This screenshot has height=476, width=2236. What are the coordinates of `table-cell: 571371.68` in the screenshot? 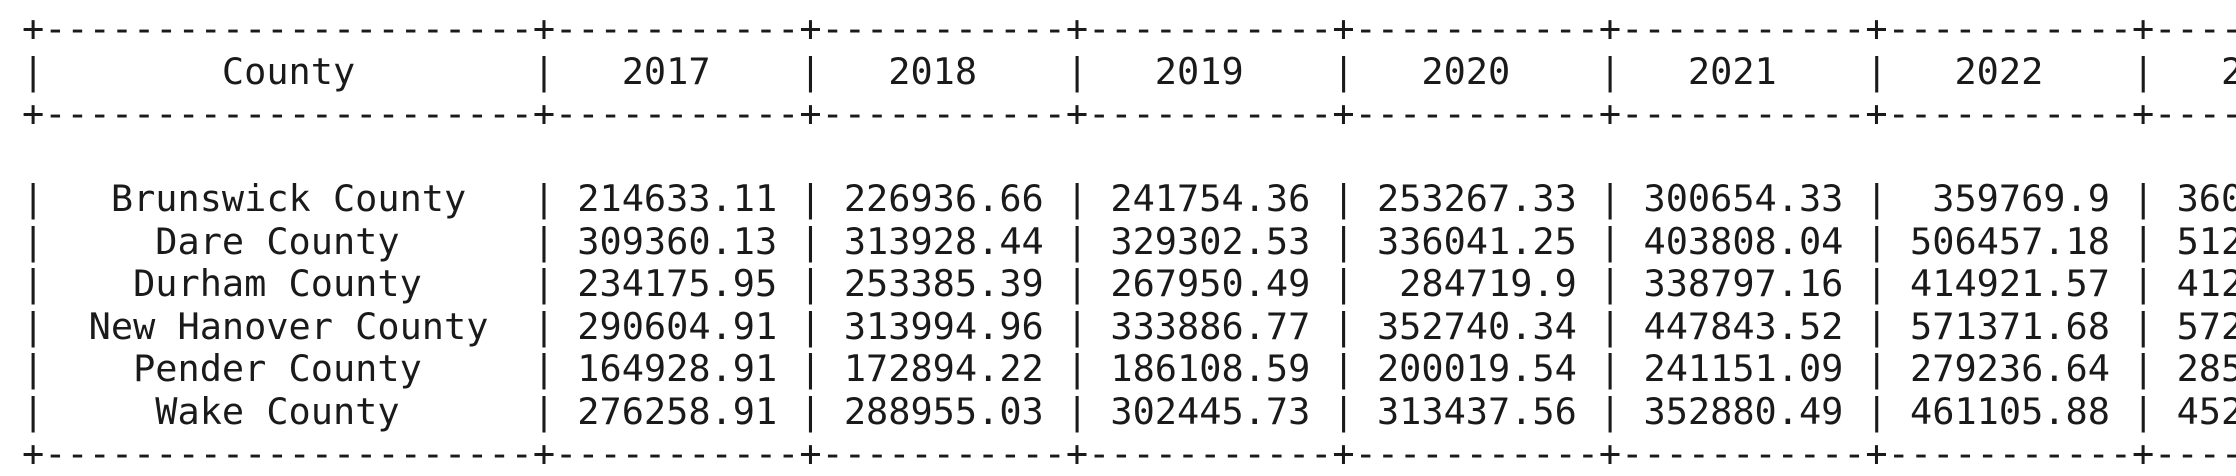 It's located at (2010, 326).